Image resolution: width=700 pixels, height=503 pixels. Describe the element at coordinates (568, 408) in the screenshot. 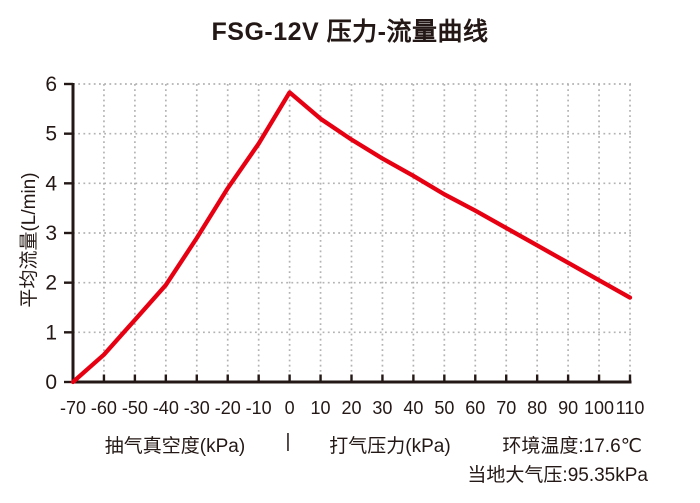

I see `x-tick-label: 90` at that location.